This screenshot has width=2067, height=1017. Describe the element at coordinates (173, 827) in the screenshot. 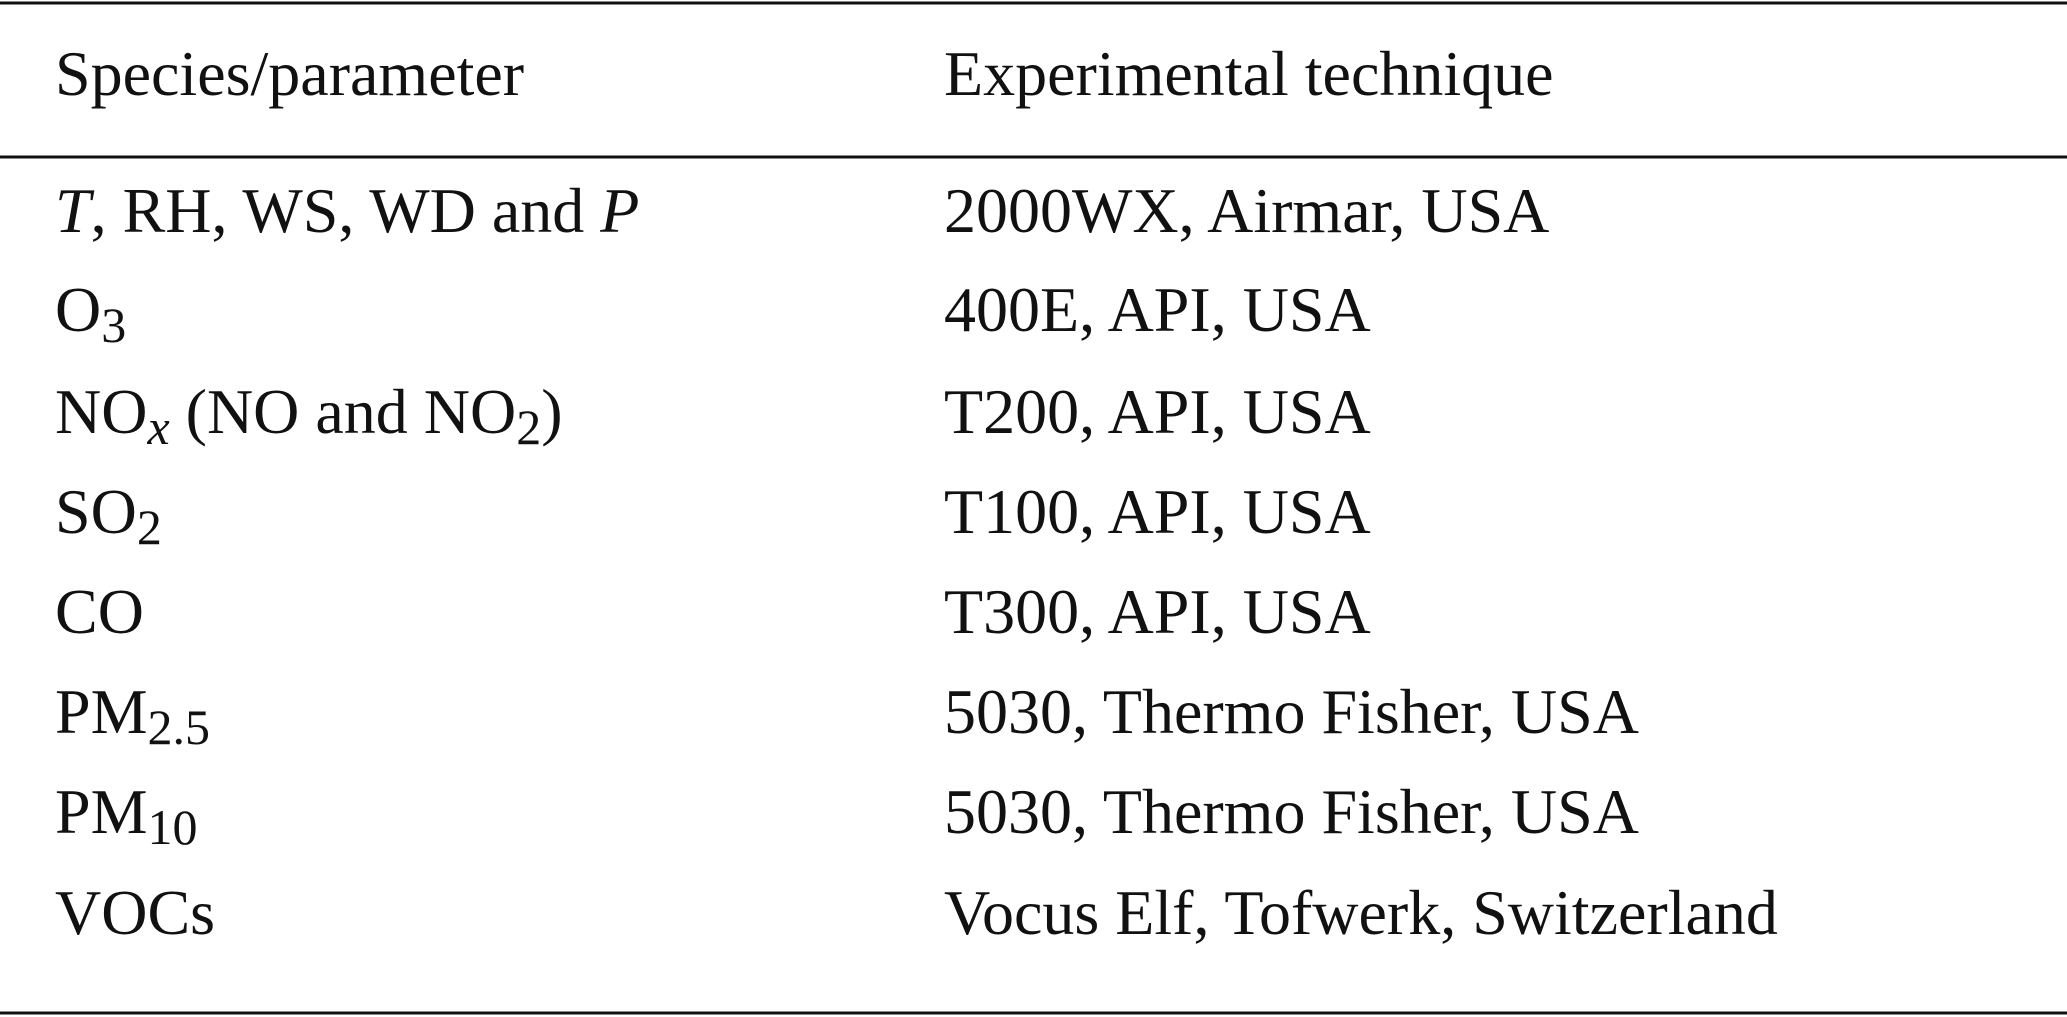

I see `subscript: 10` at that location.